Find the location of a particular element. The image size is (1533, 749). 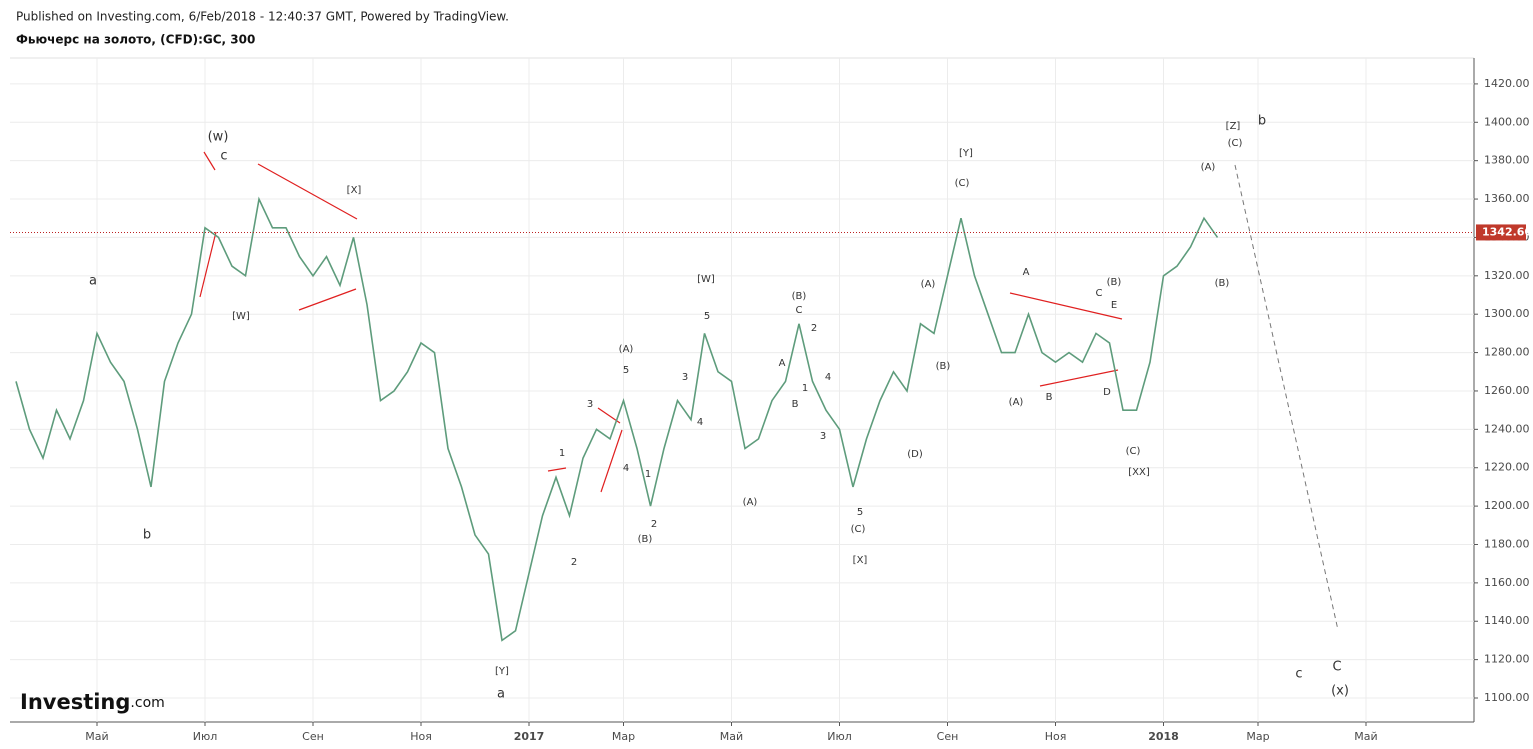

wave-label: (x) is located at coordinates (1340, 691).